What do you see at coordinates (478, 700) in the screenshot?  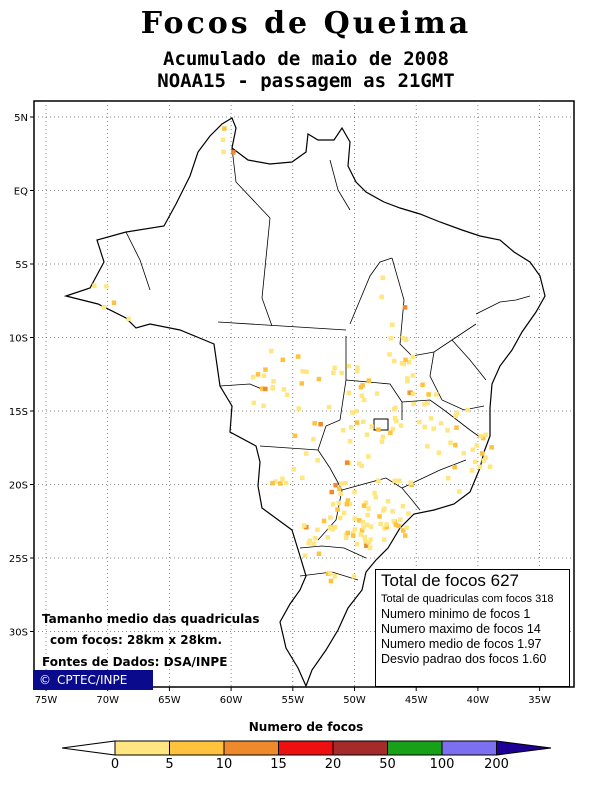 I see `lon-tick-label: 40W` at bounding box center [478, 700].